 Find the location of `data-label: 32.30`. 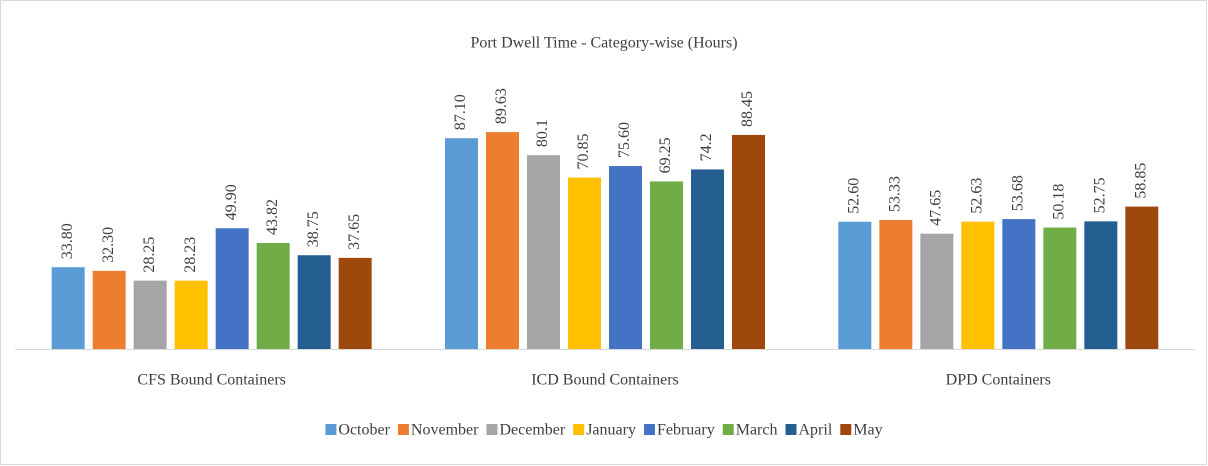

data-label: 32.30 is located at coordinates (108, 245).